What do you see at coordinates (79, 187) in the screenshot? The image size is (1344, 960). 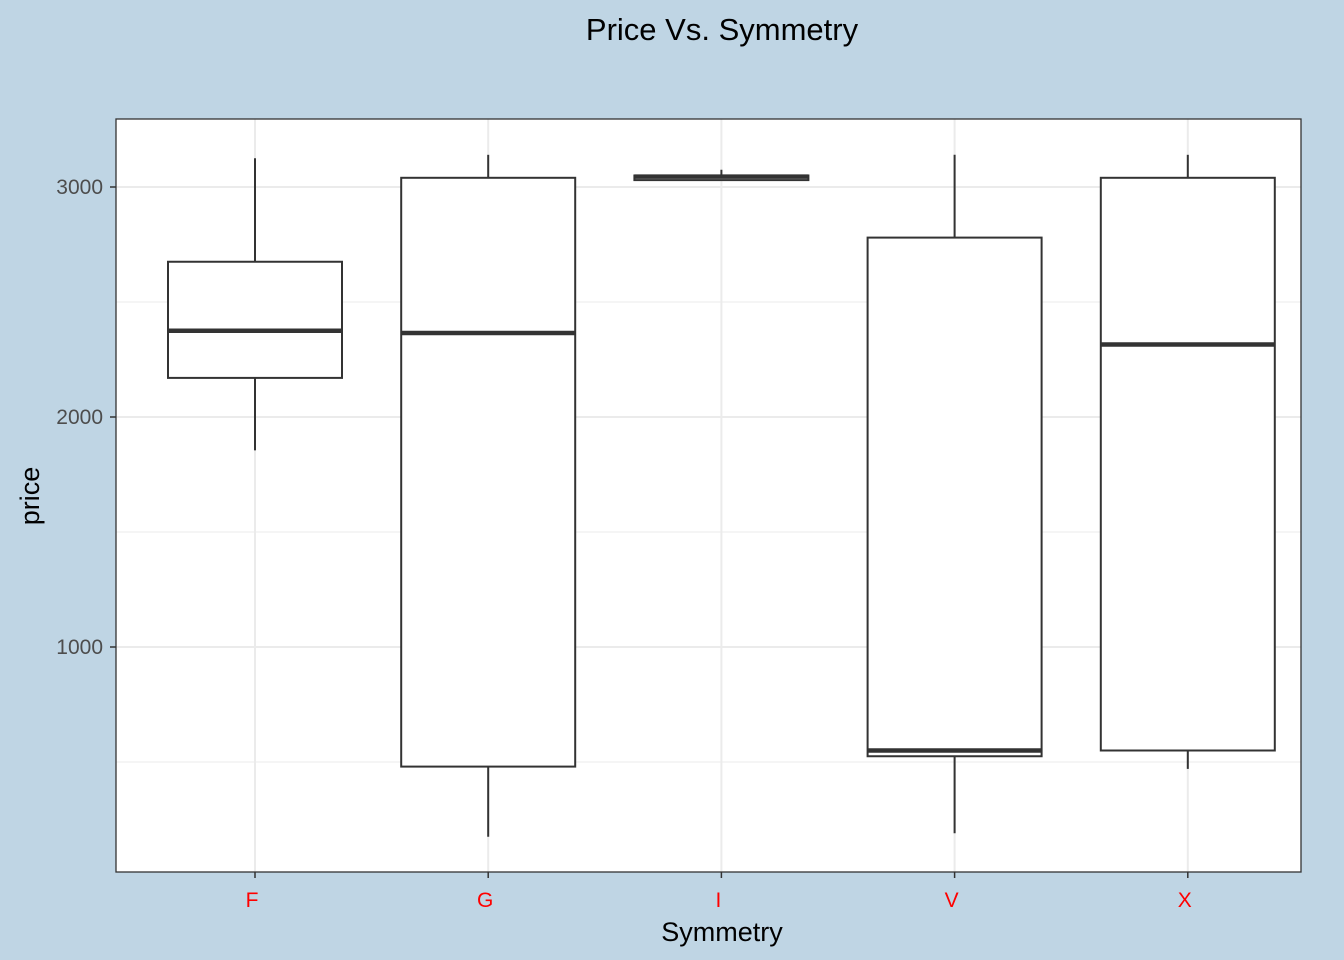 I see `y-tick-label: 3000` at bounding box center [79, 187].